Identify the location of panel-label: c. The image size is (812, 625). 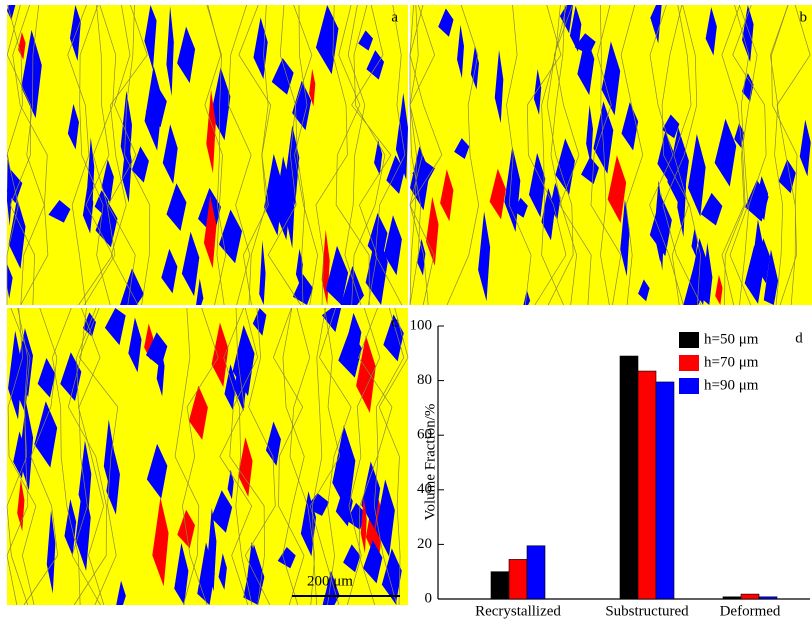
(394, 322).